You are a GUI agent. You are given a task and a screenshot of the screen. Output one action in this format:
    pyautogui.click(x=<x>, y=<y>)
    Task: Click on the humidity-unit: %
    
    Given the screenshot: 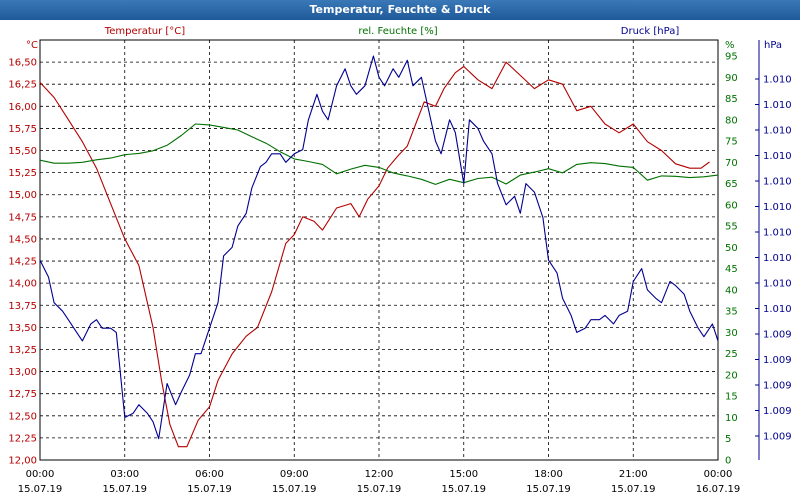 What is the action you would take?
    pyautogui.click(x=730, y=45)
    